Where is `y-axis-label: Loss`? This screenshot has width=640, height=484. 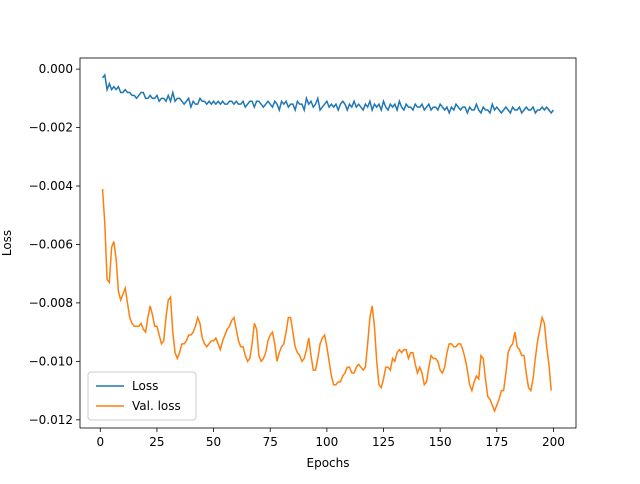
y-axis-label: Loss is located at coordinates (7, 243).